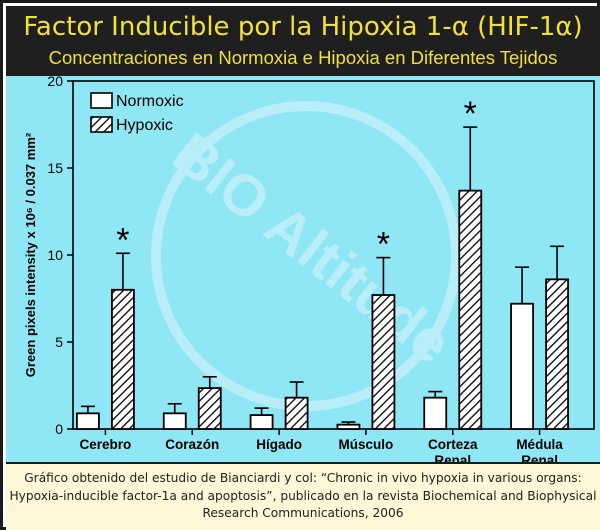 The image size is (600, 530). What do you see at coordinates (101, 100) in the screenshot?
I see `legend-swatch-normoxic` at bounding box center [101, 100].